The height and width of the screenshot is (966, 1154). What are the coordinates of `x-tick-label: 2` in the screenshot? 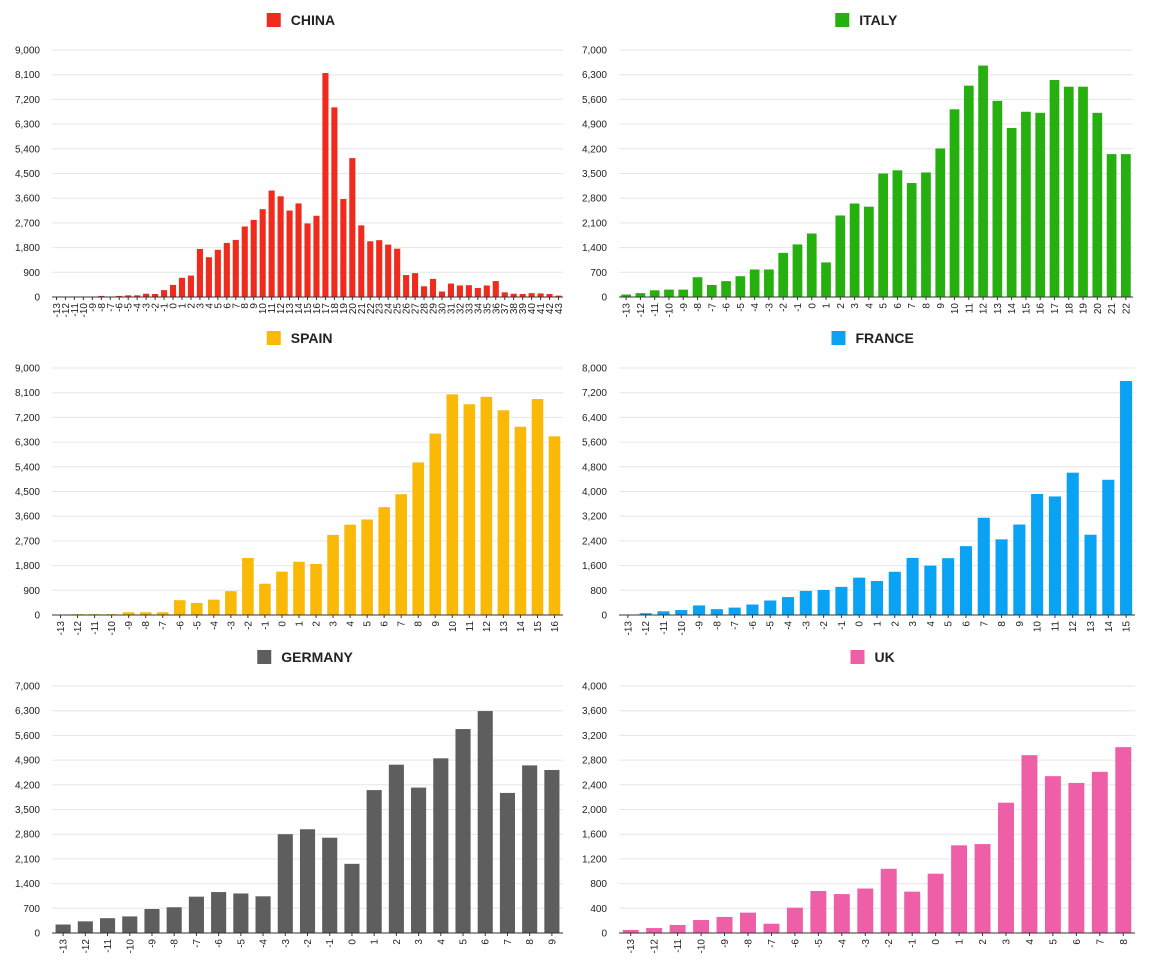 It's located at (317, 624).